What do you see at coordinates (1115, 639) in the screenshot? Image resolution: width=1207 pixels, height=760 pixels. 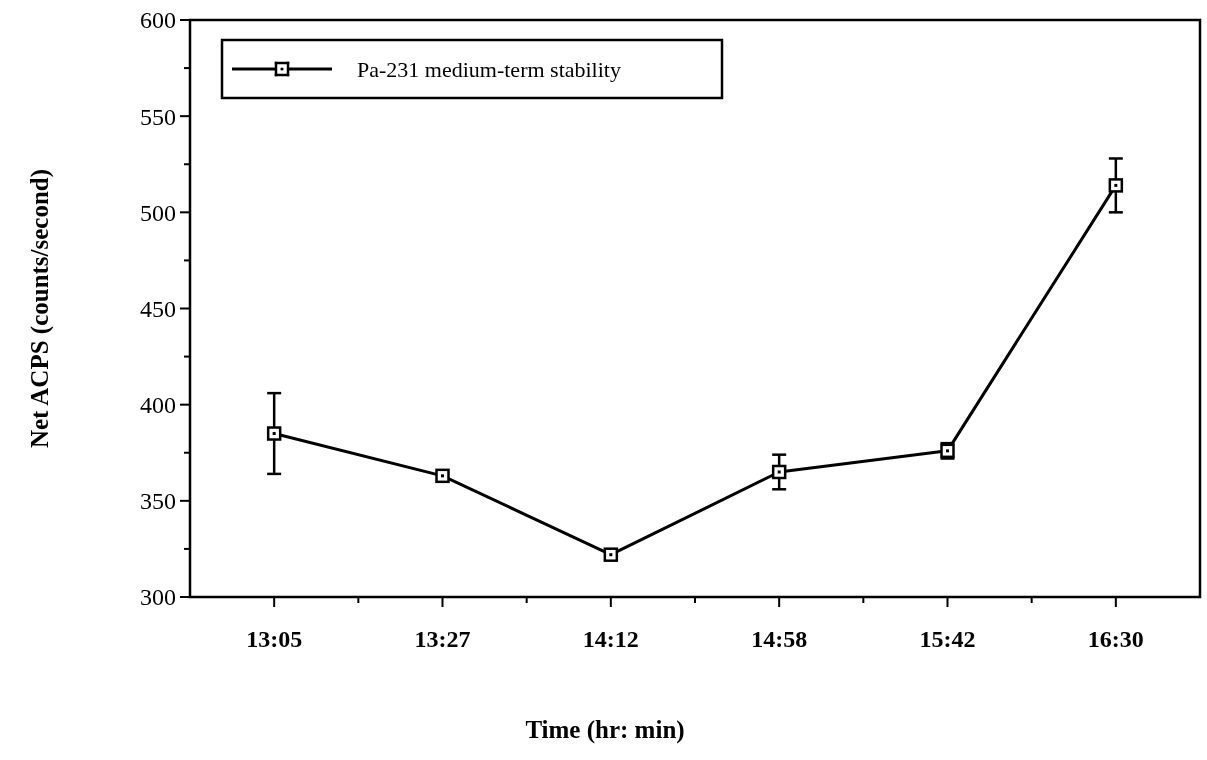 I see `x-tick-label: 16:30` at bounding box center [1115, 639].